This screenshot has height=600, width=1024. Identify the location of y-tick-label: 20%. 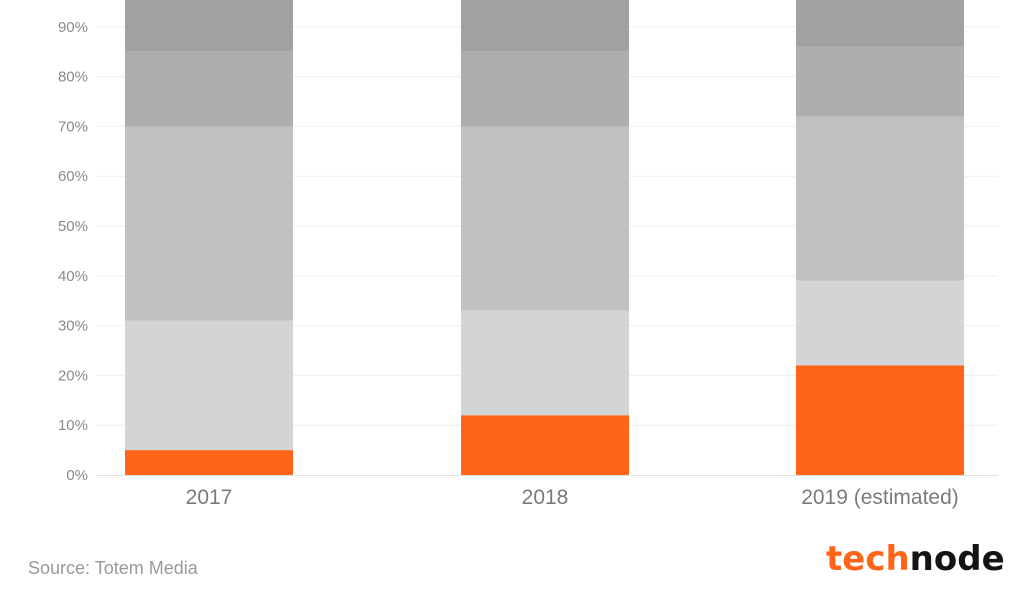
(73, 375).